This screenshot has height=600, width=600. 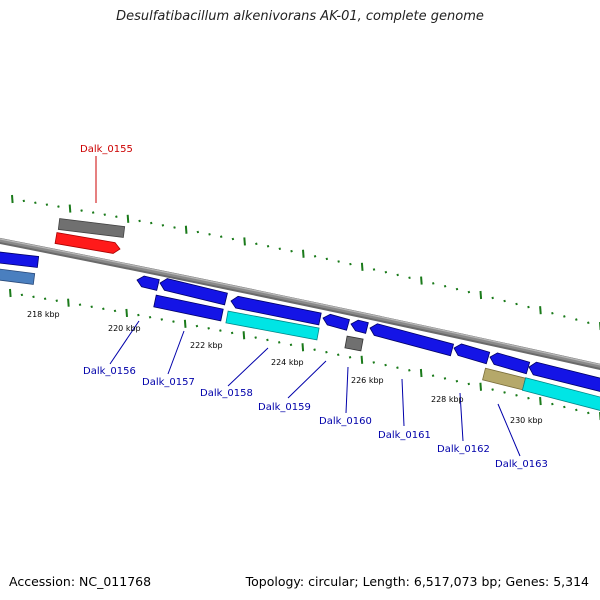 I want to click on gene-label-dalk-0158: Dalk_0158, so click(x=226, y=393).